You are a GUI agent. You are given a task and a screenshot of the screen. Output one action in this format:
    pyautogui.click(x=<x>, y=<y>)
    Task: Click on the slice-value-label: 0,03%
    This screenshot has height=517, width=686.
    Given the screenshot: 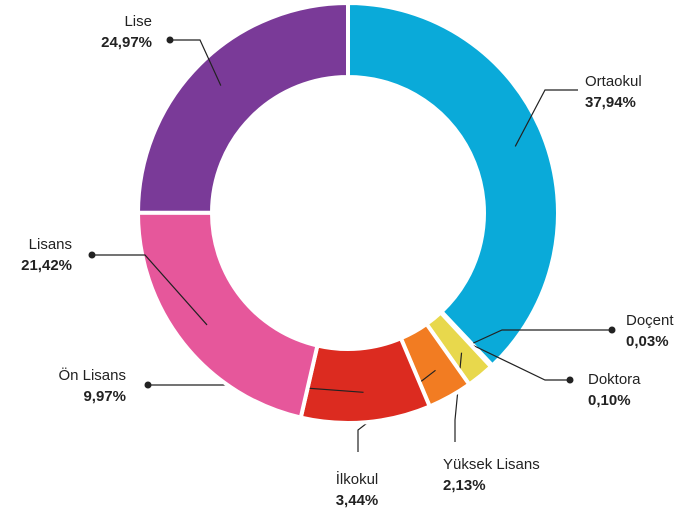 What is the action you would take?
    pyautogui.click(x=647, y=341)
    